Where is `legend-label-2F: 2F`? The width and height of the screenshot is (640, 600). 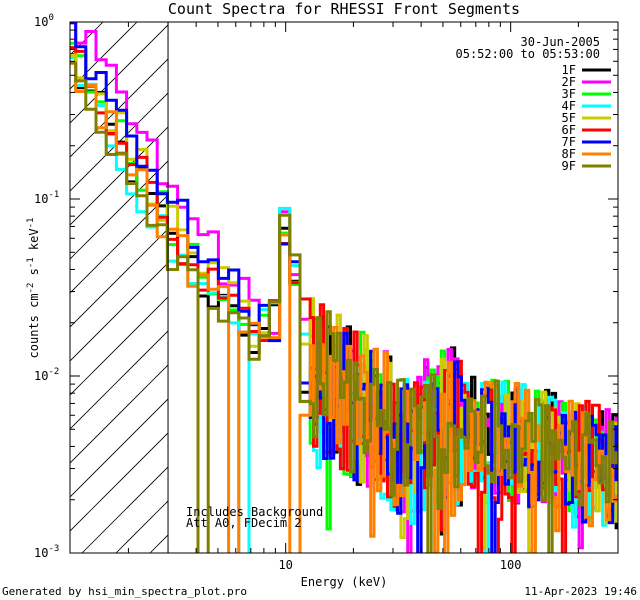 legend-label-2F: 2F is located at coordinates (569, 82).